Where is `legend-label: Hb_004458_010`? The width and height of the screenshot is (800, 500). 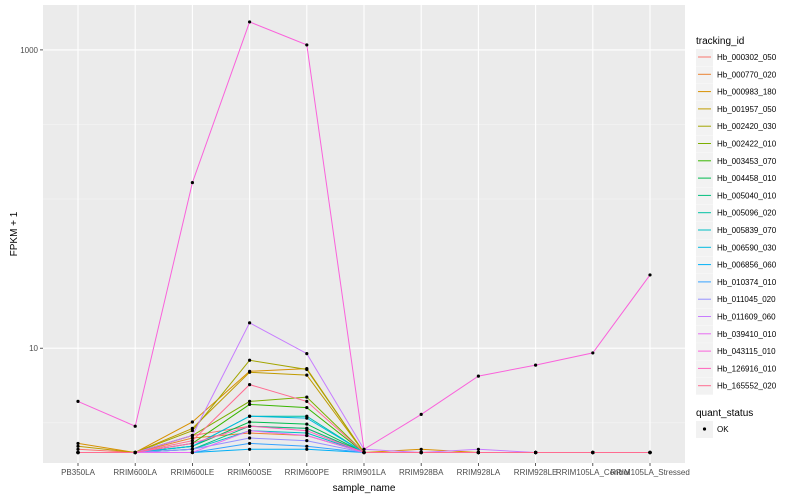 legend-label: Hb_004458_010 is located at coordinates (747, 178).